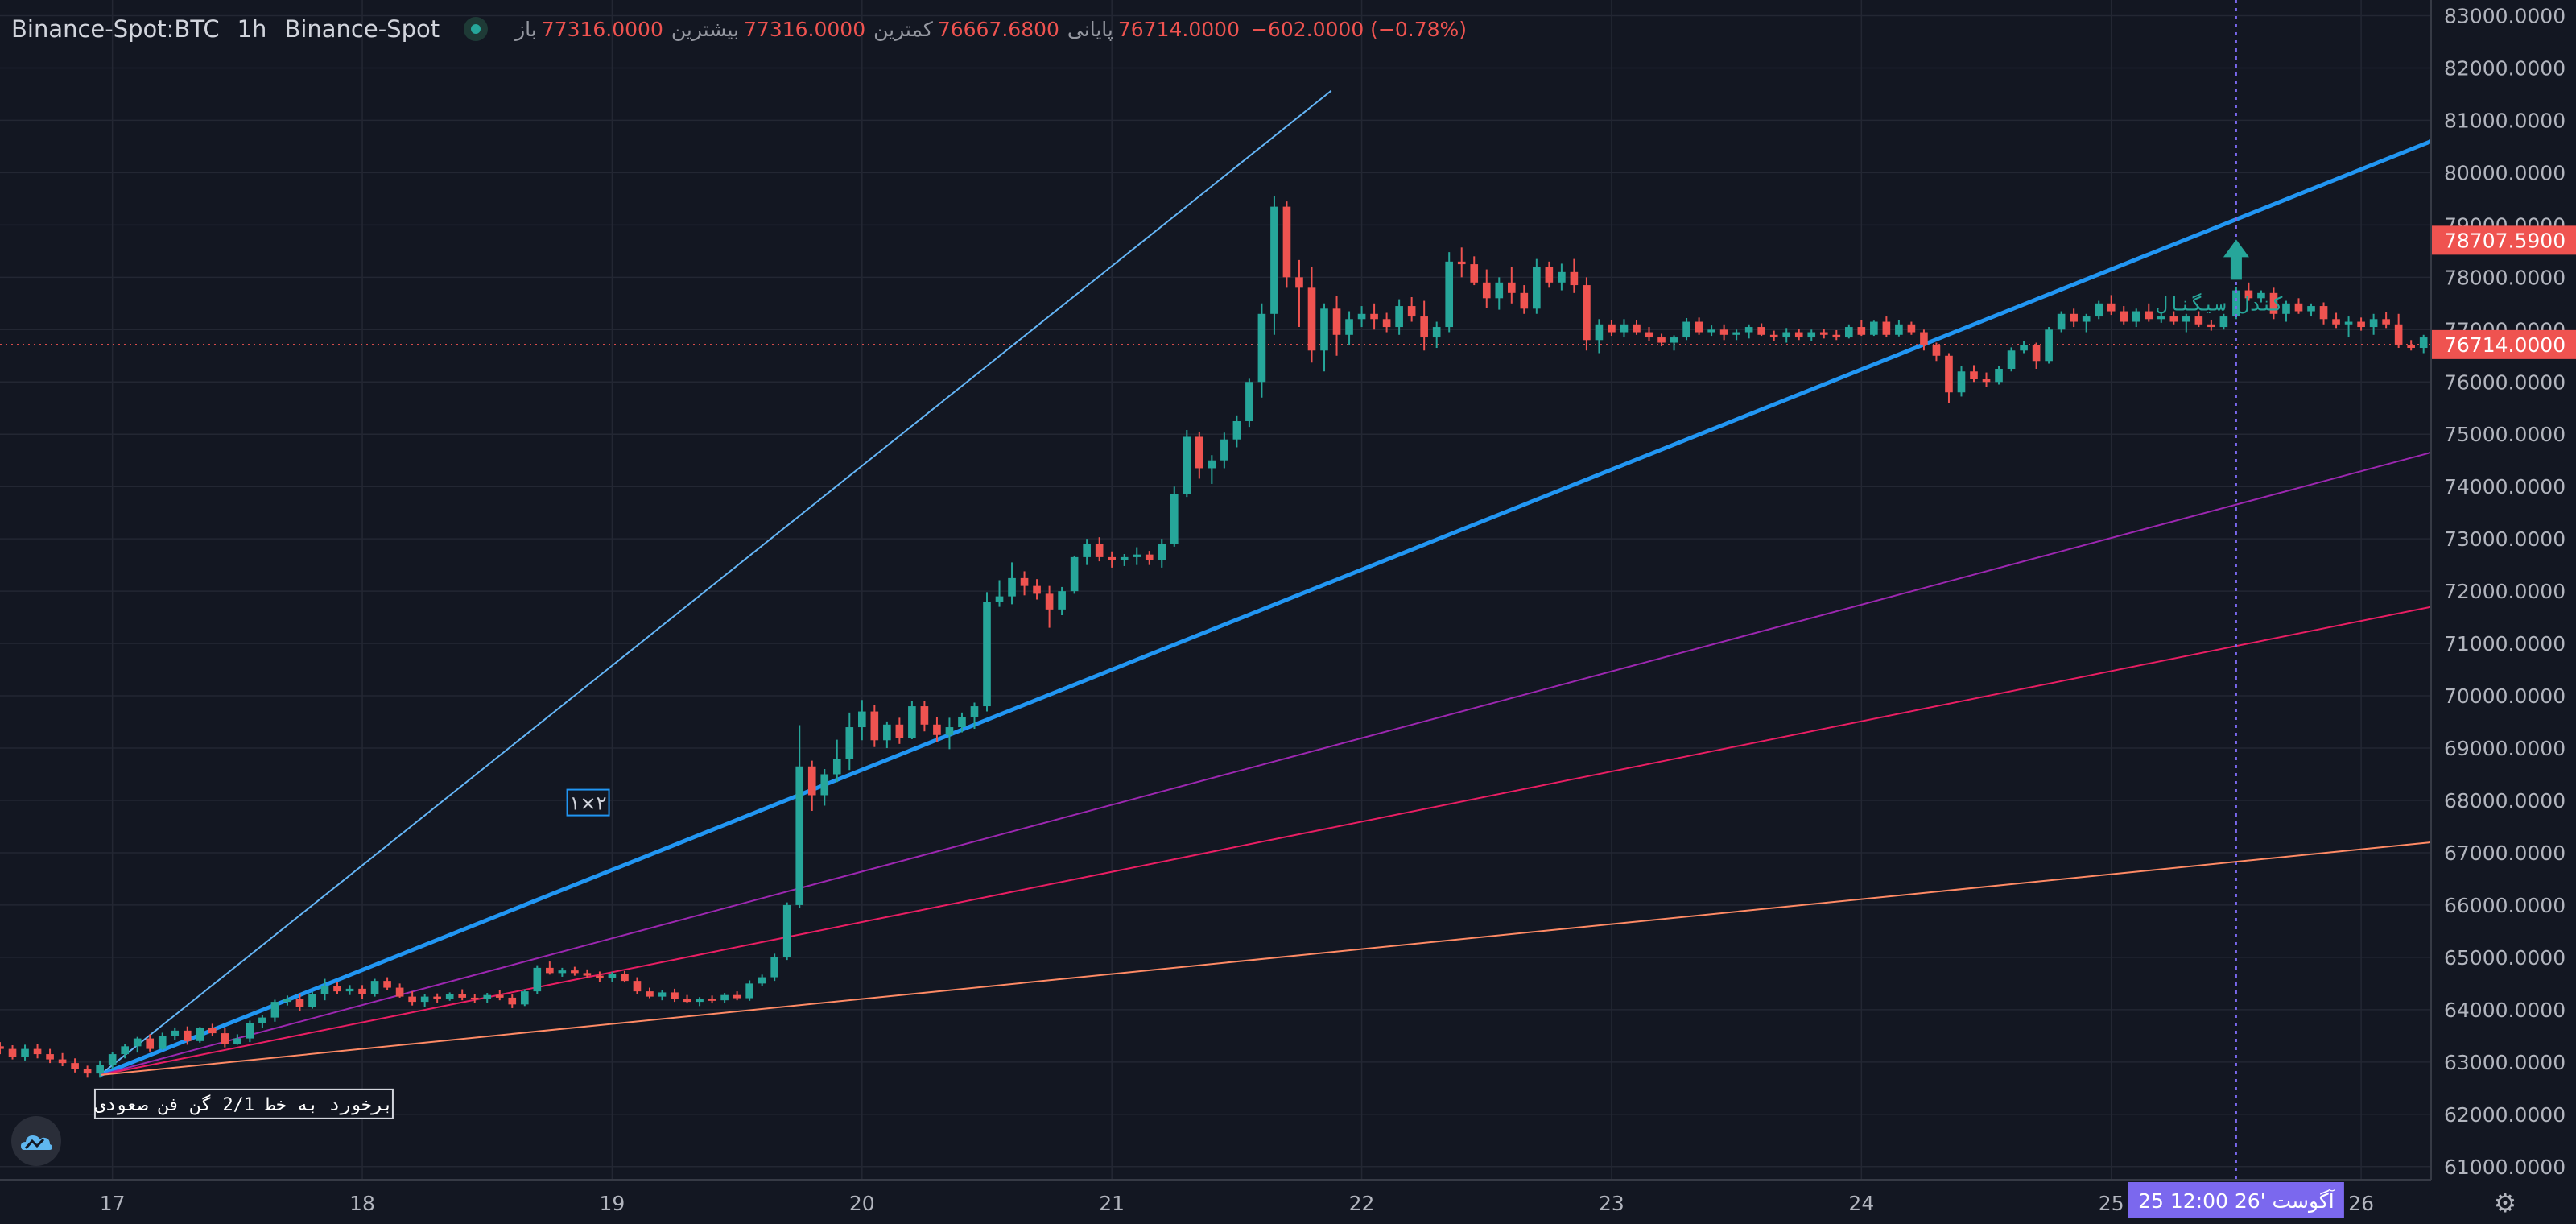 The width and height of the screenshot is (2576, 1224). What do you see at coordinates (2236, 259) in the screenshot?
I see `signal-arrow-icon` at bounding box center [2236, 259].